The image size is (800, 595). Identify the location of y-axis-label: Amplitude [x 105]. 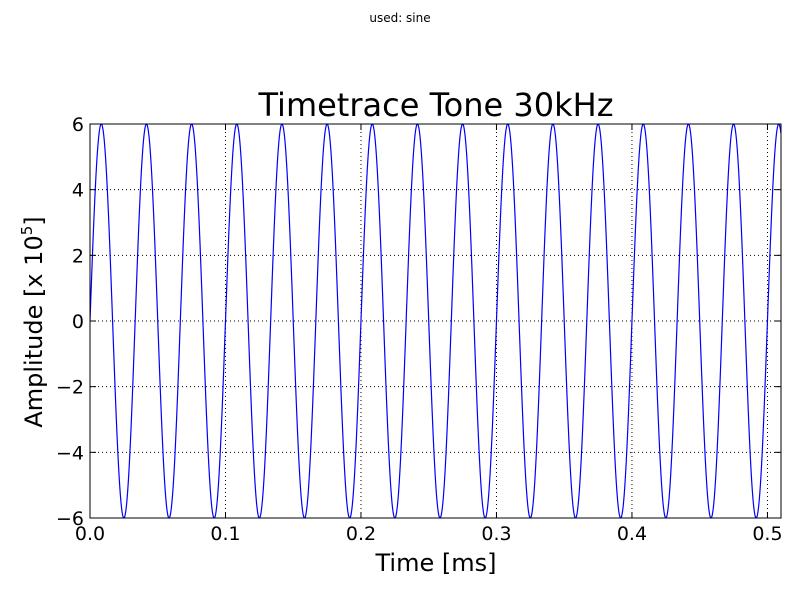
(33, 321).